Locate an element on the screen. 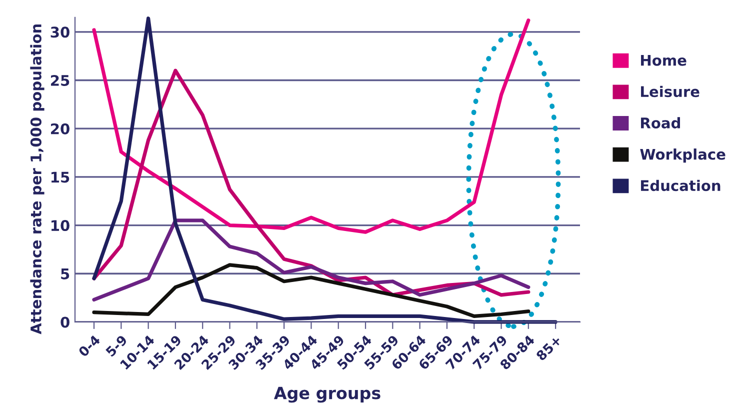 The width and height of the screenshot is (742, 405). y-tick-label: 5 is located at coordinates (65, 274).